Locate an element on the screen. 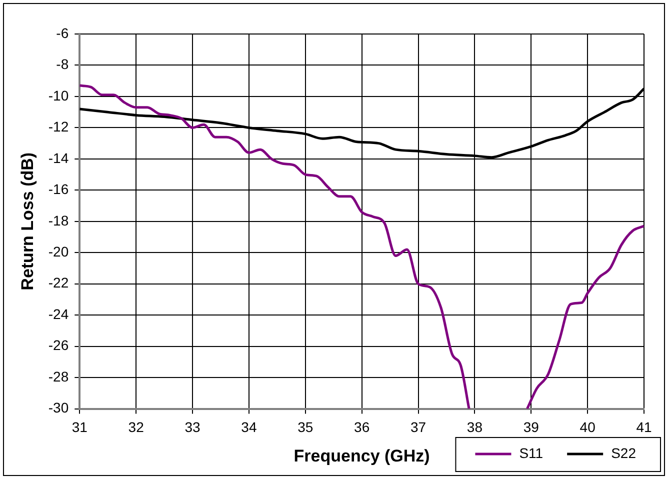  y-tick-label: -24 is located at coordinates (58, 314).